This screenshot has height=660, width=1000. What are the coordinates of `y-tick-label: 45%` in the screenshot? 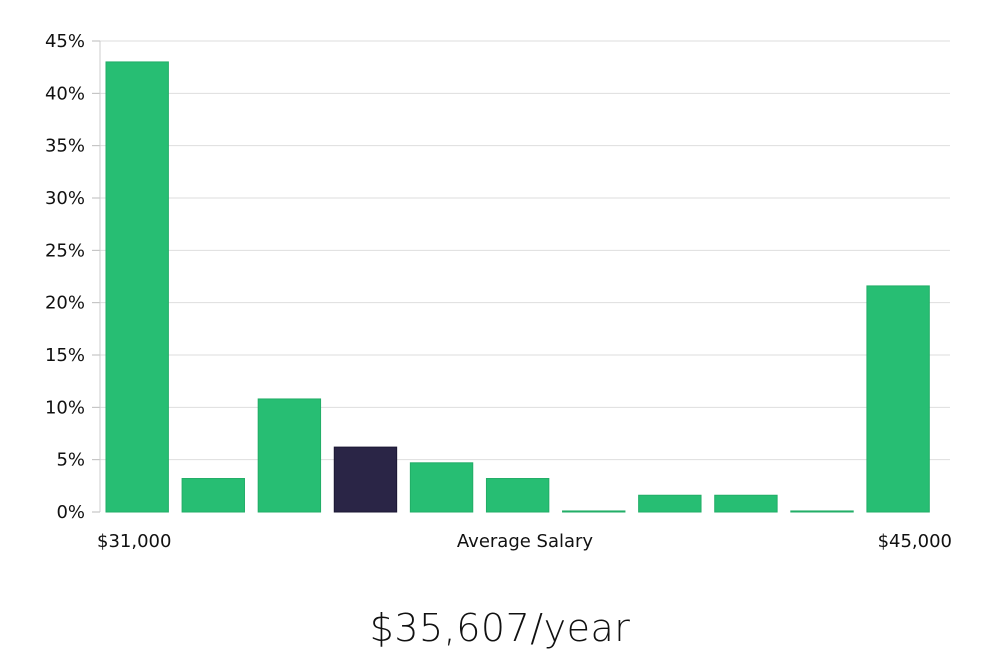 It's located at (65, 41).